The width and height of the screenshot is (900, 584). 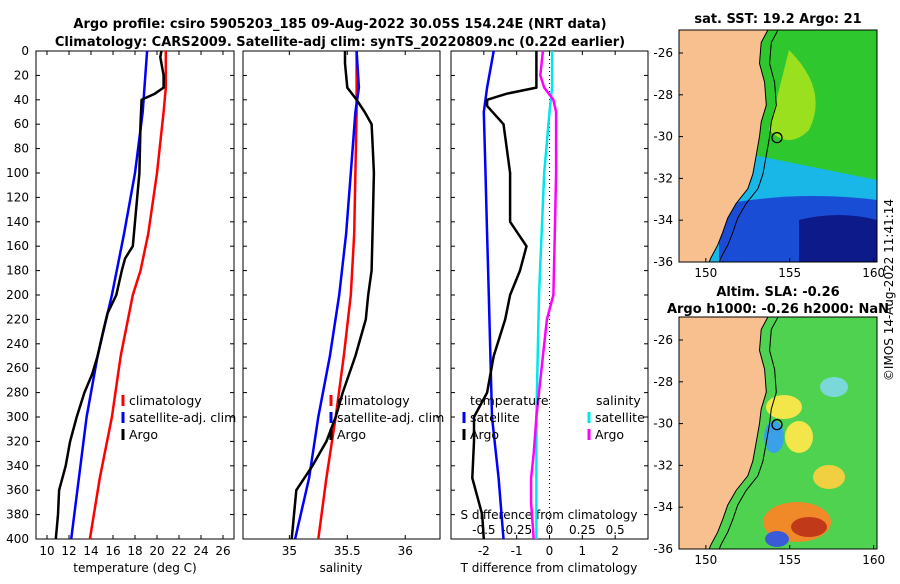 What do you see at coordinates (583, 551) in the screenshot?
I see `x-tick-label: 1` at bounding box center [583, 551].